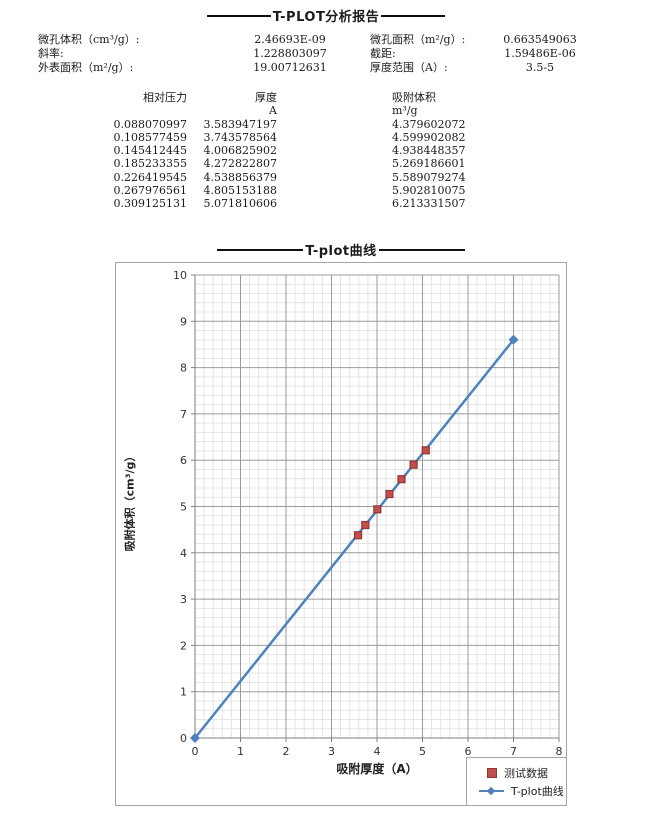 This screenshot has height=814, width=652. What do you see at coordinates (240, 177) in the screenshot?
I see `table-cell: 4.538856379` at bounding box center [240, 177].